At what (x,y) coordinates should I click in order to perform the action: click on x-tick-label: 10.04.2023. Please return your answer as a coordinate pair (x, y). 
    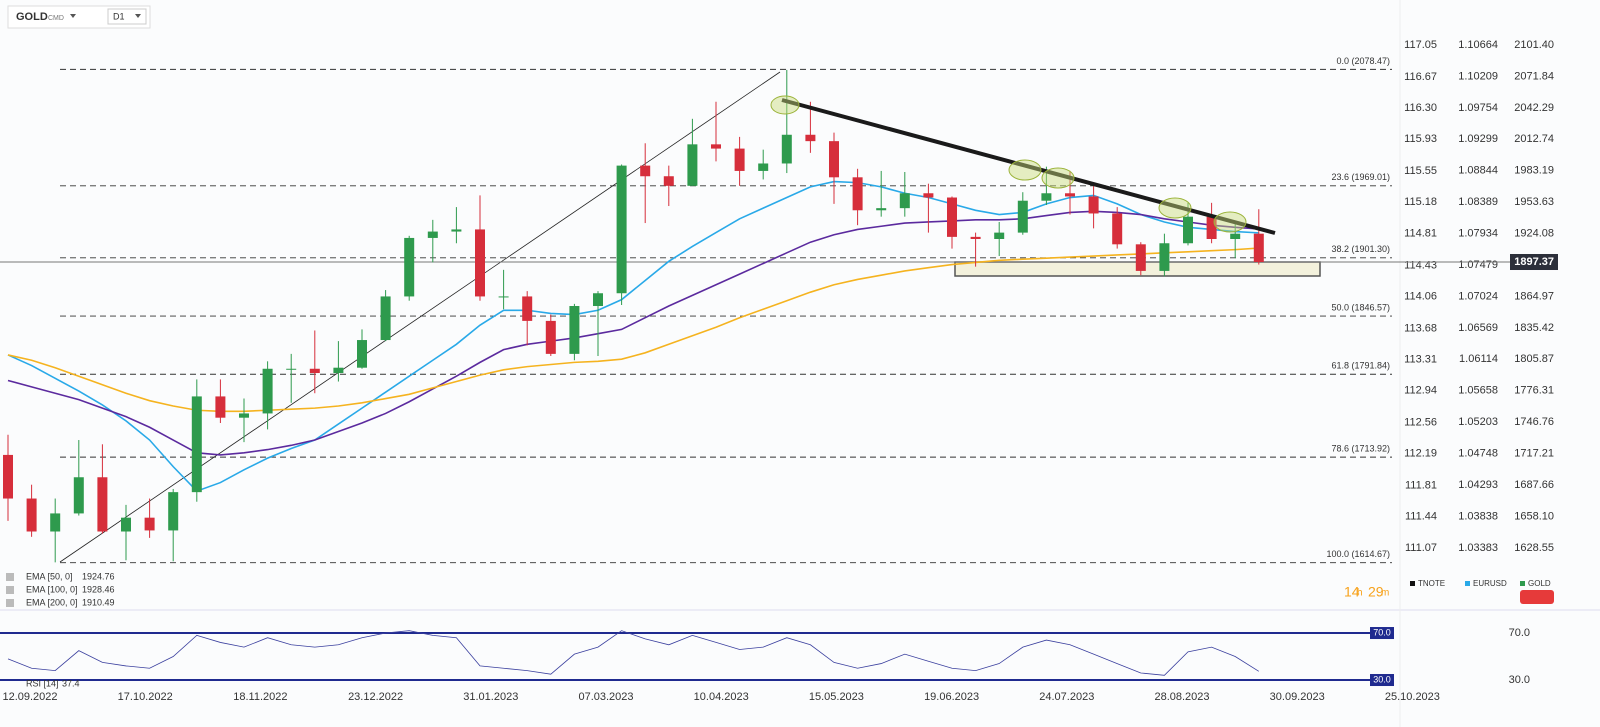
    Looking at the image, I should click on (721, 697).